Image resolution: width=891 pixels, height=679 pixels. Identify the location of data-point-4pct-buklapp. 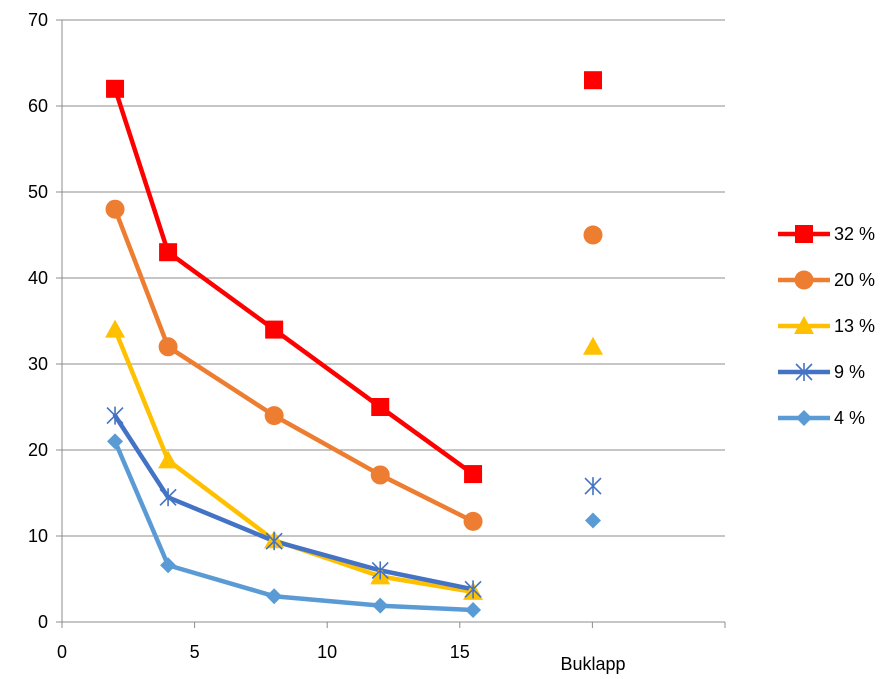
(593, 520).